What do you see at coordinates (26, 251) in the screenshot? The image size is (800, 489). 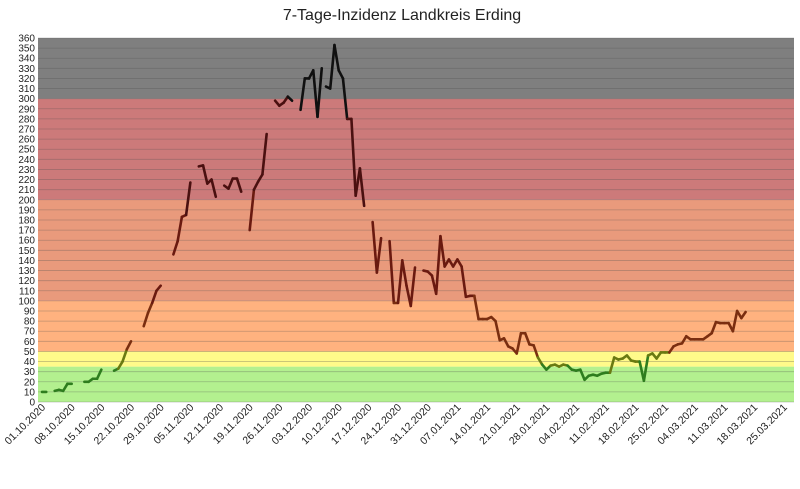 I see `y-tick-label-150: 150` at bounding box center [26, 251].